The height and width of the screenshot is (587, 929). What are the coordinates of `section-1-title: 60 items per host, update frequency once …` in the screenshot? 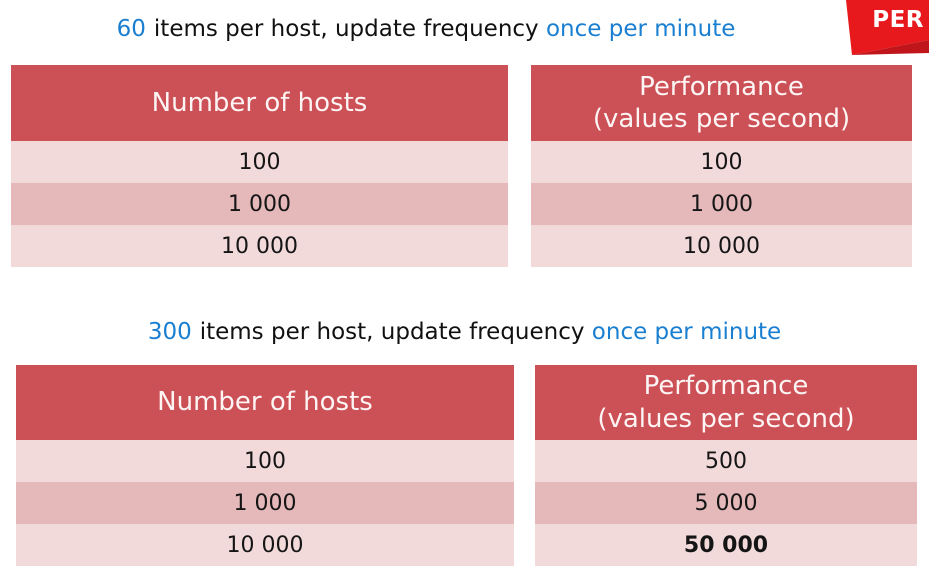 It's located at (426, 29).